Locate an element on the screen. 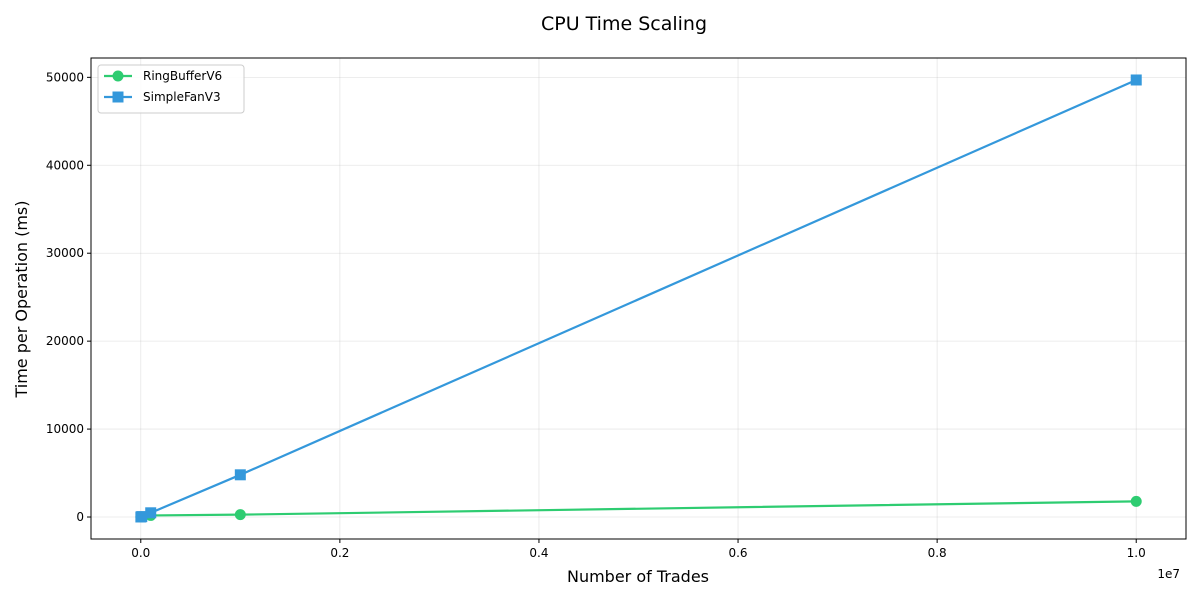  x-axis: 0.0 0.2 0.4 0.6 0.8 1.0 is located at coordinates (638, 549).